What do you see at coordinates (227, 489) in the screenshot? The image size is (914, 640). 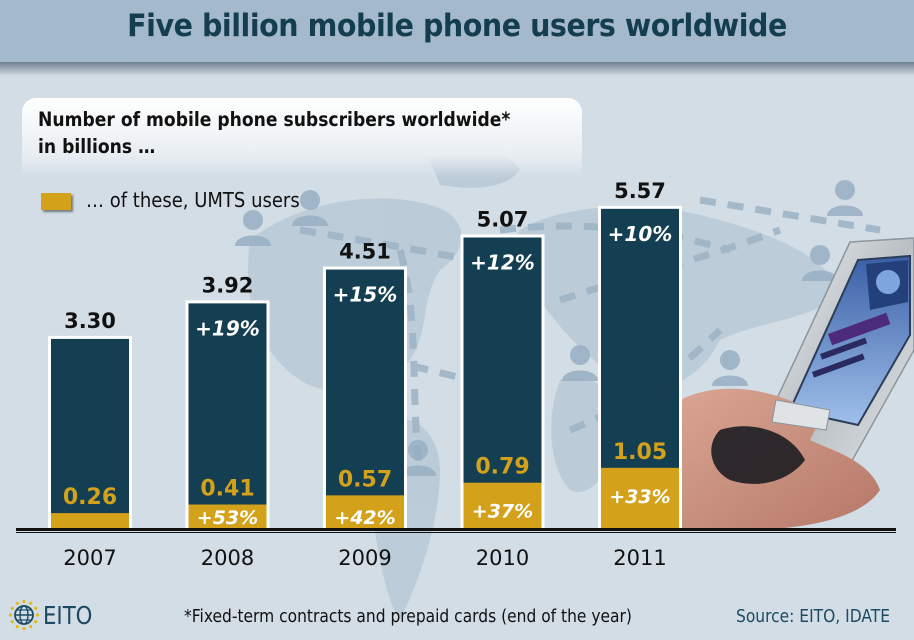 I see `umts-value-label-2008: 0.41` at bounding box center [227, 489].